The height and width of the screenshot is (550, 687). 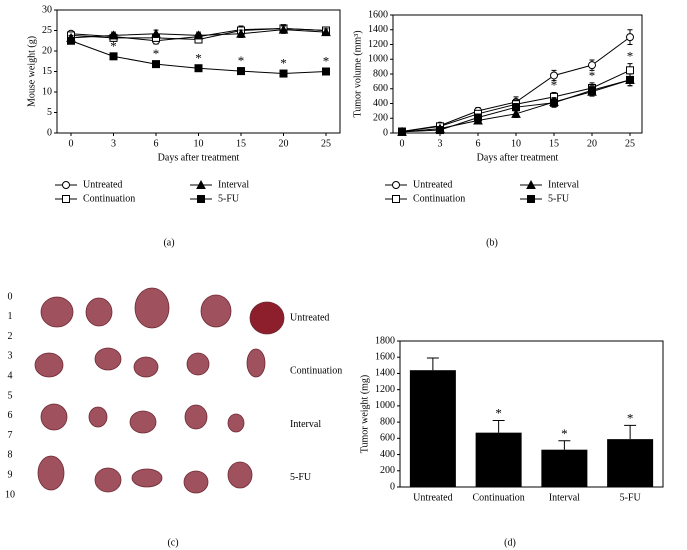 What do you see at coordinates (199, 157) in the screenshot?
I see `x-axis-label: Days after treatment` at bounding box center [199, 157].